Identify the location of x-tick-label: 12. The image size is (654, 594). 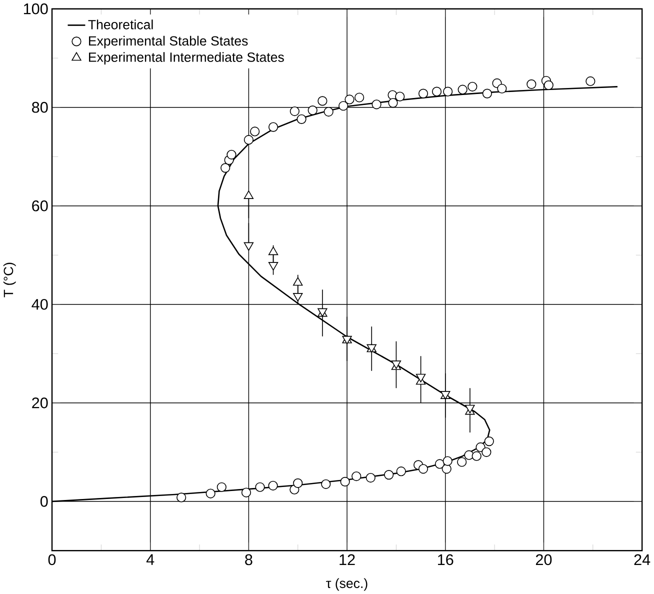
(347, 559).